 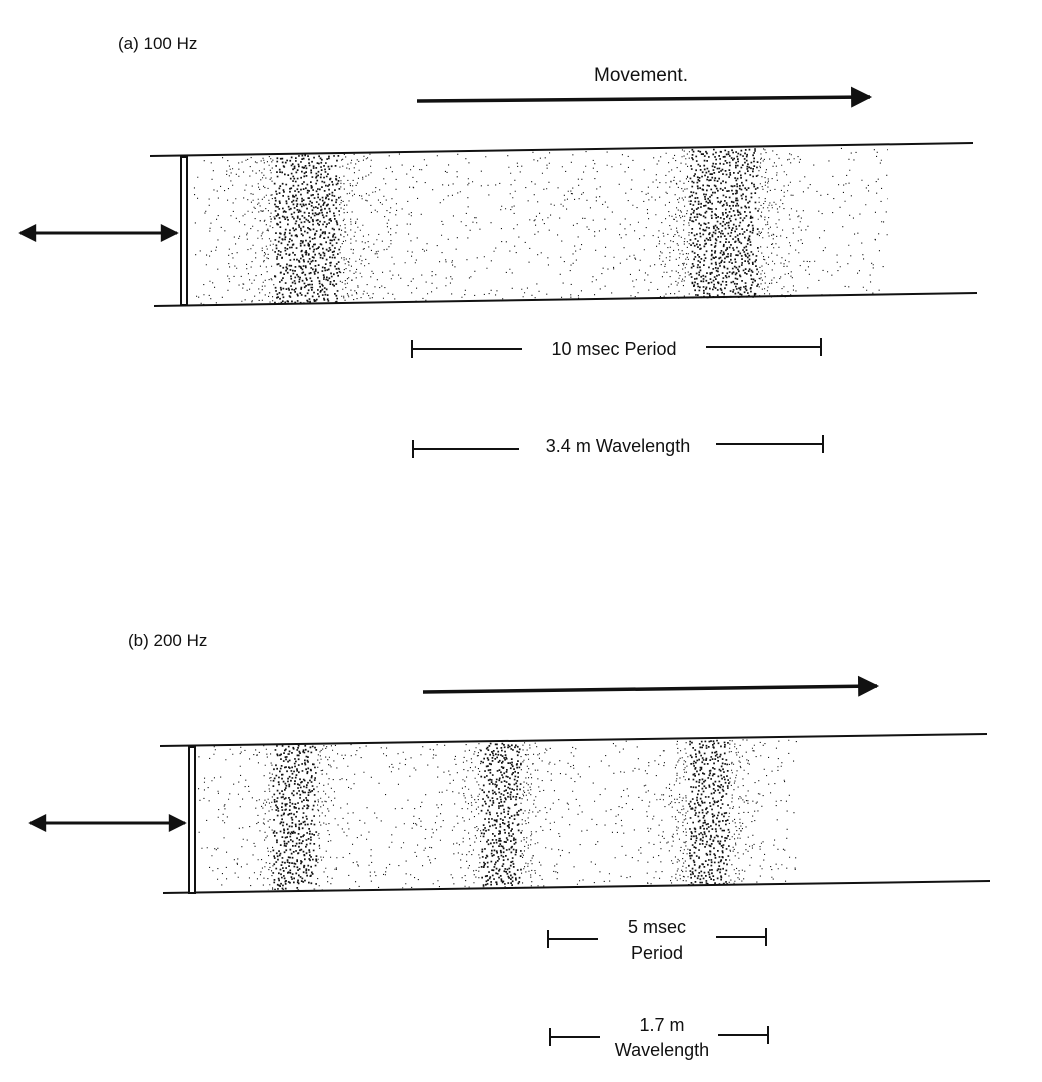 I want to click on wavelength-dimension-a: 3.4 m Wavelength, so click(x=618, y=446).